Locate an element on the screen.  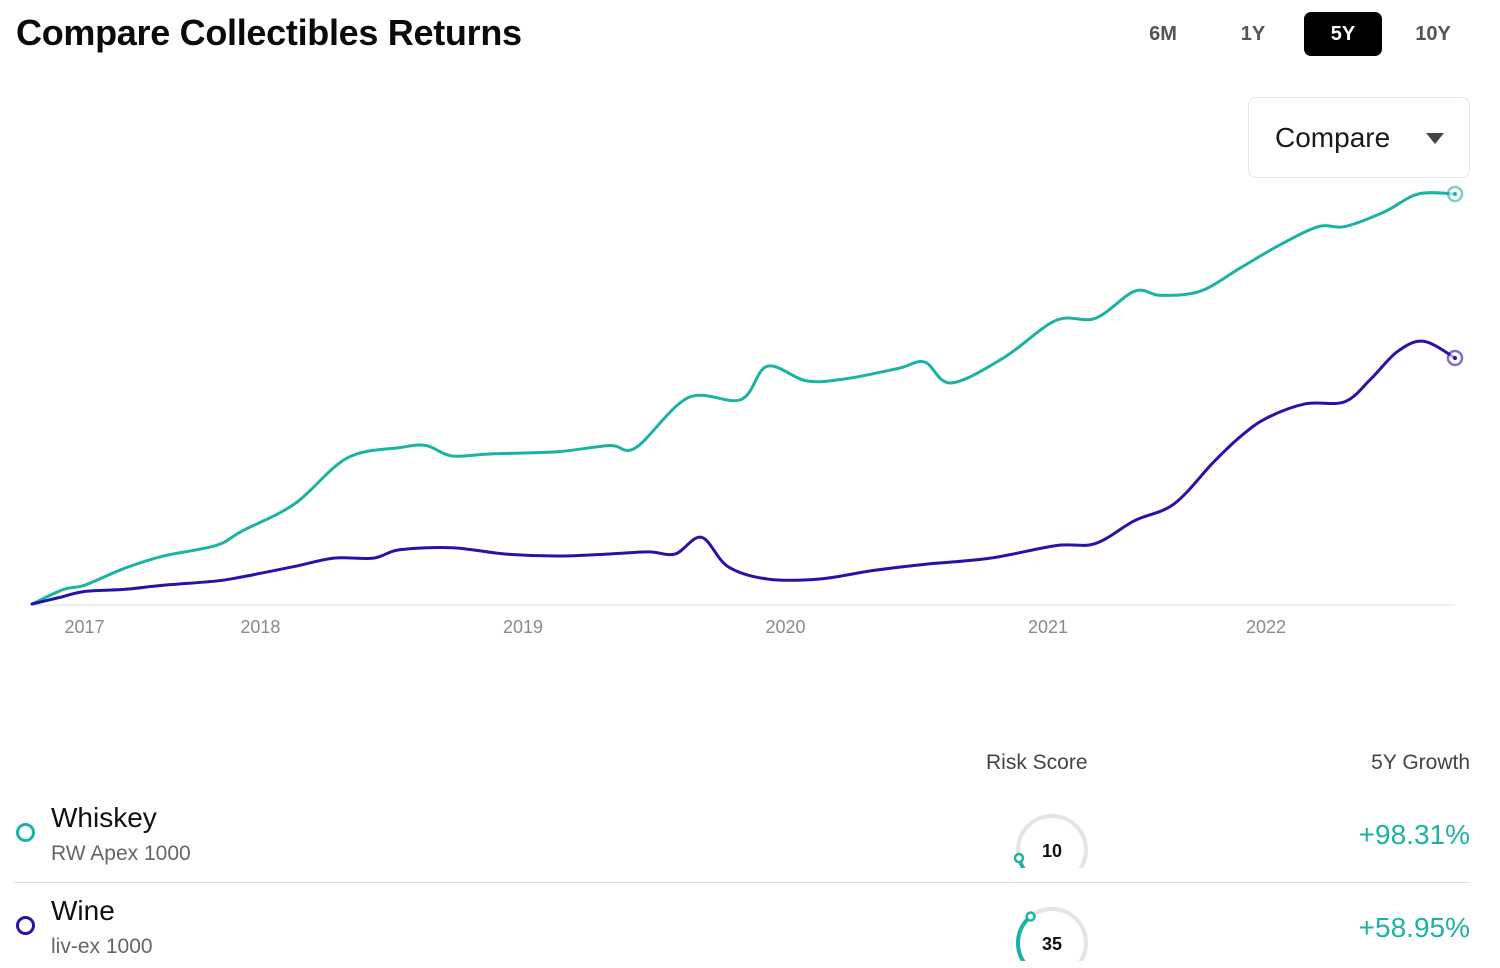
list-item-wine: Wine liv-ex 1000 35 +58.95% is located at coordinates (742, 925).